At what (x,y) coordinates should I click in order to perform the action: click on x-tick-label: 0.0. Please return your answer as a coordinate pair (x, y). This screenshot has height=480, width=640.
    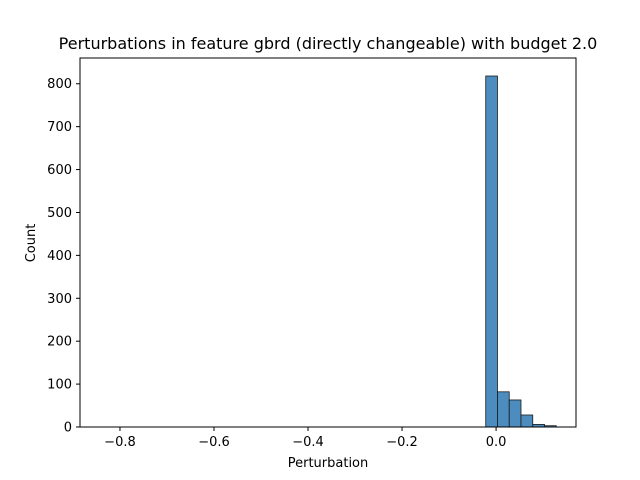
    Looking at the image, I should click on (496, 442).